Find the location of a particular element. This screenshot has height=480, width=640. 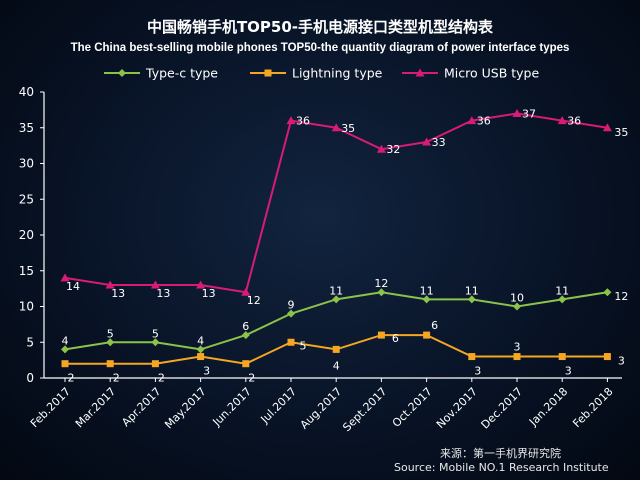

legend-label: Lightning type is located at coordinates (337, 73).